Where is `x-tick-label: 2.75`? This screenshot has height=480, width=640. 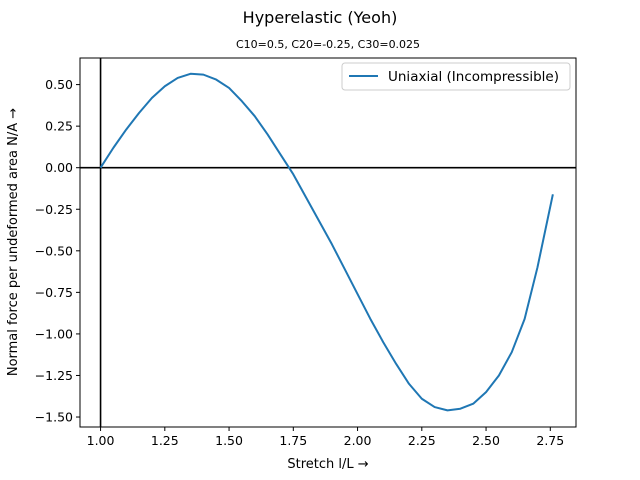
x-tick-label: 2.75 is located at coordinates (550, 440).